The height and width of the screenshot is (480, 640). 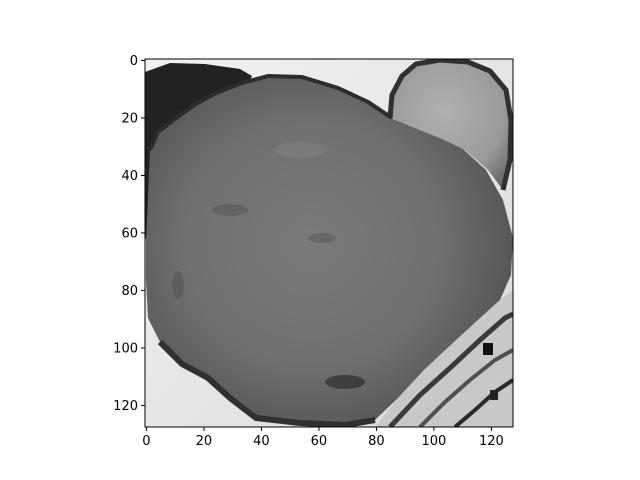 I want to click on y-tick-label: 100, so click(x=125, y=348).